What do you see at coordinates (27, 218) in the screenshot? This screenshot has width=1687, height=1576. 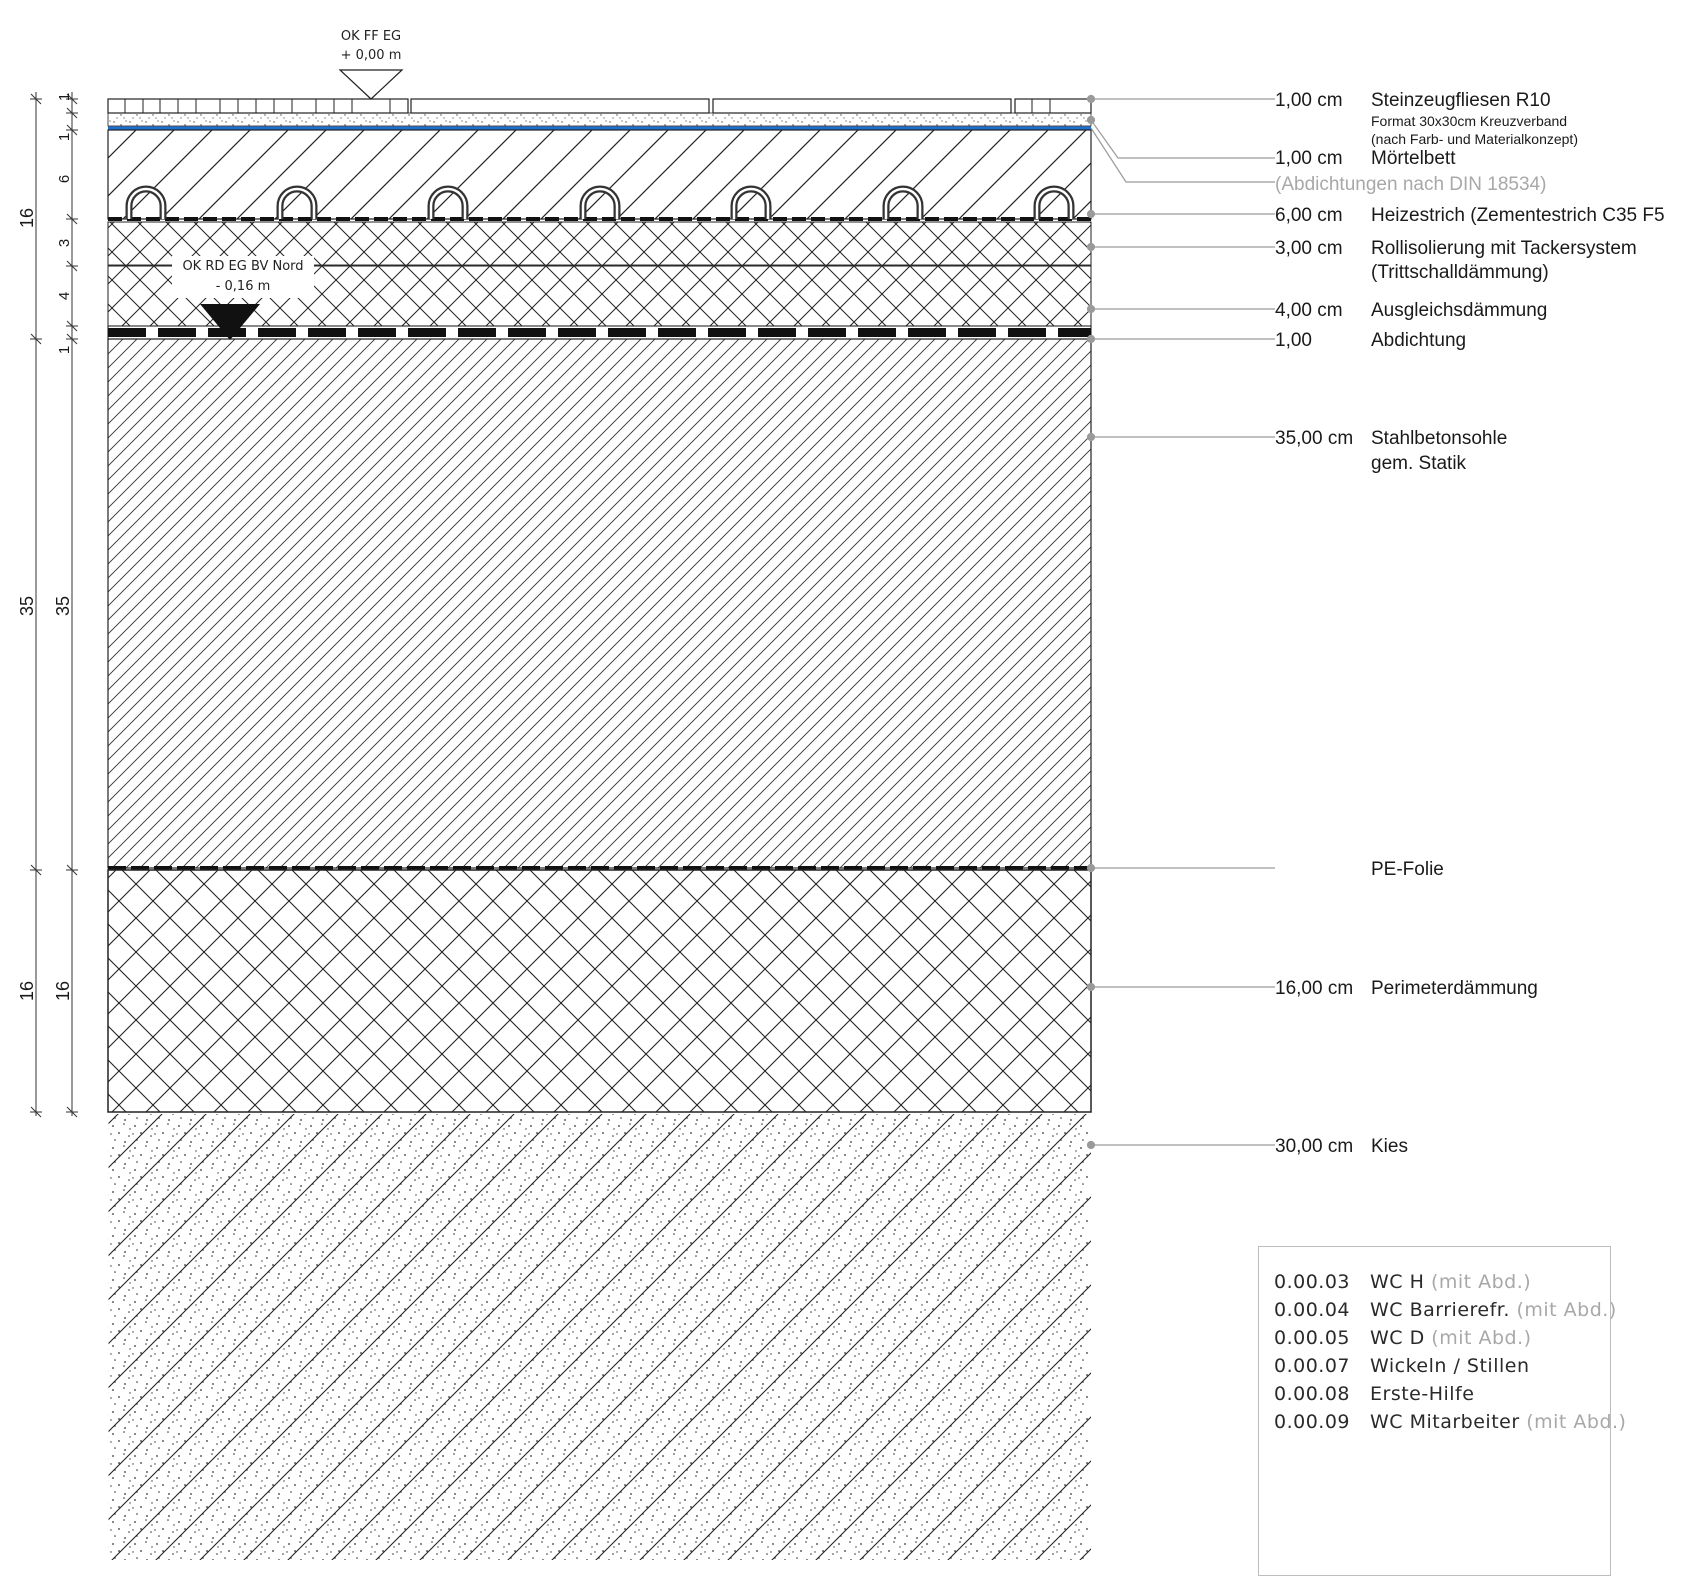 I see `dim-outer-1: 16` at bounding box center [27, 218].